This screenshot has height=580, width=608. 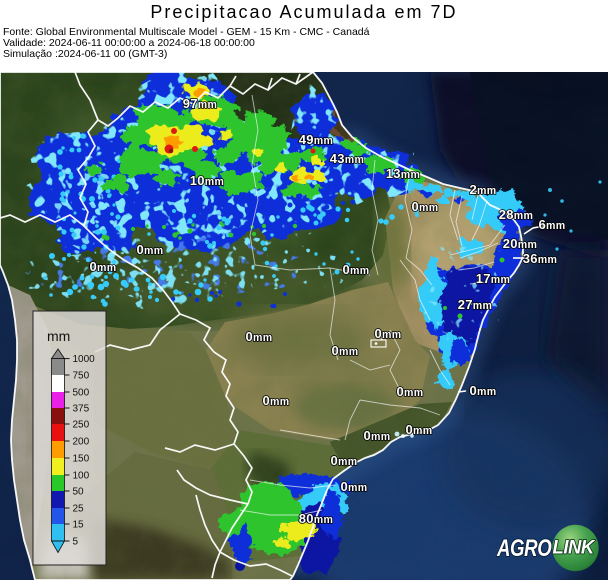 I want to click on svg-text: 750, so click(x=81, y=376).